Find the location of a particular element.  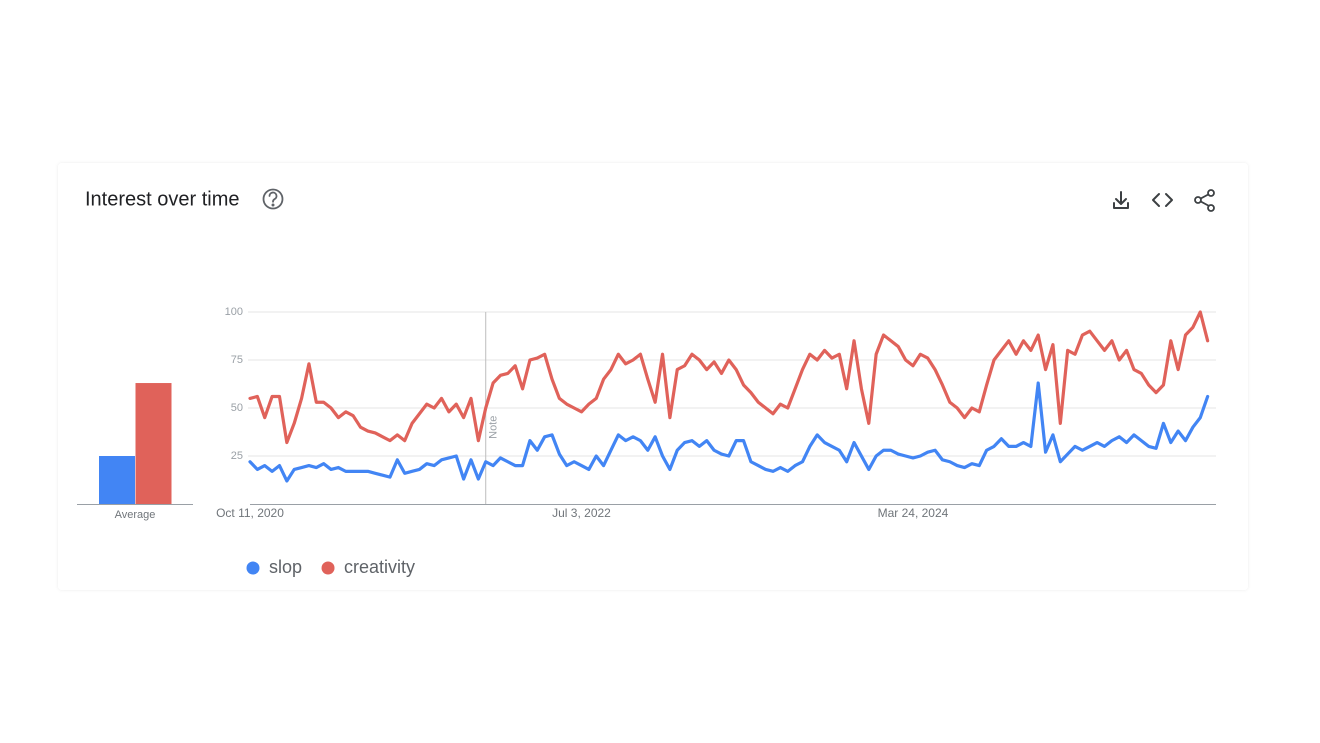

x-tick-label: Oct 11, 2020 is located at coordinates (250, 513).